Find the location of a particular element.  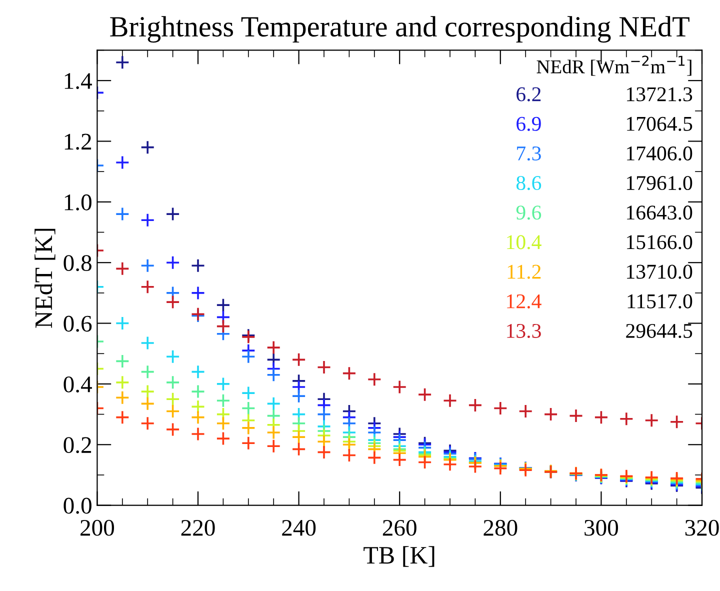

x-tick-label: 260 is located at coordinates (399, 528).